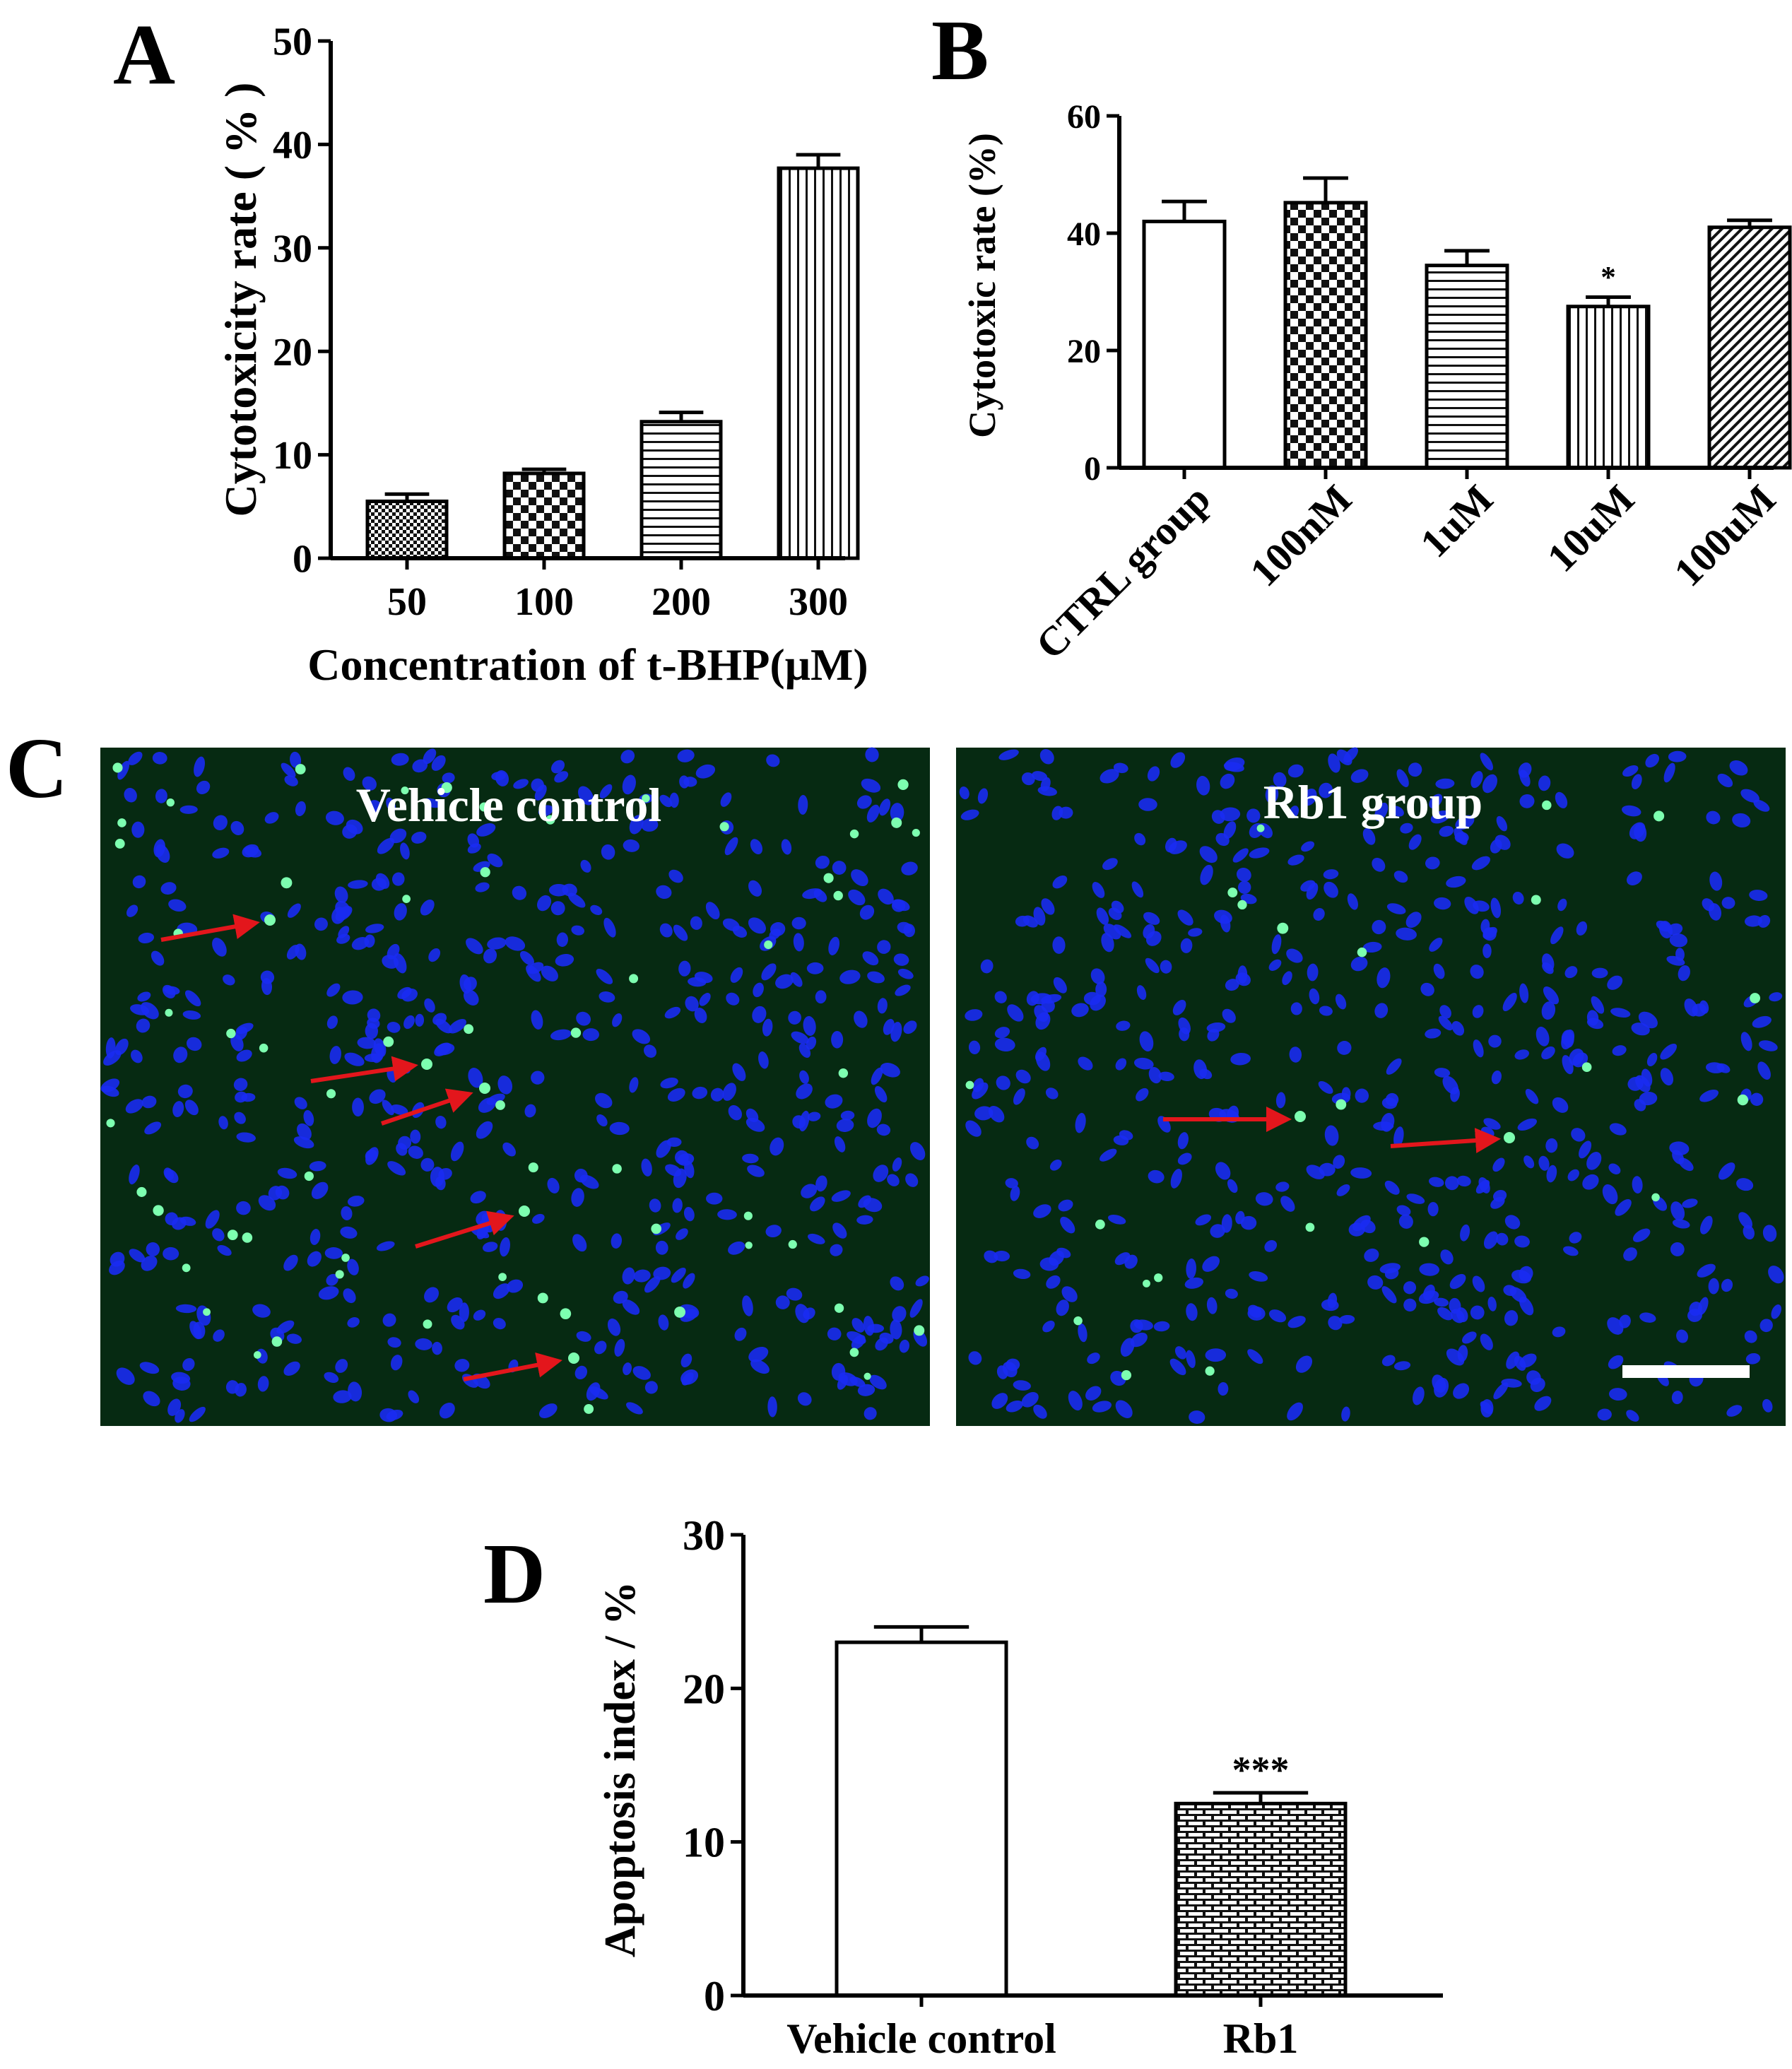 The width and height of the screenshot is (1792, 2069). I want to click on micrograph-title-vehicle: Vehicle control, so click(509, 805).